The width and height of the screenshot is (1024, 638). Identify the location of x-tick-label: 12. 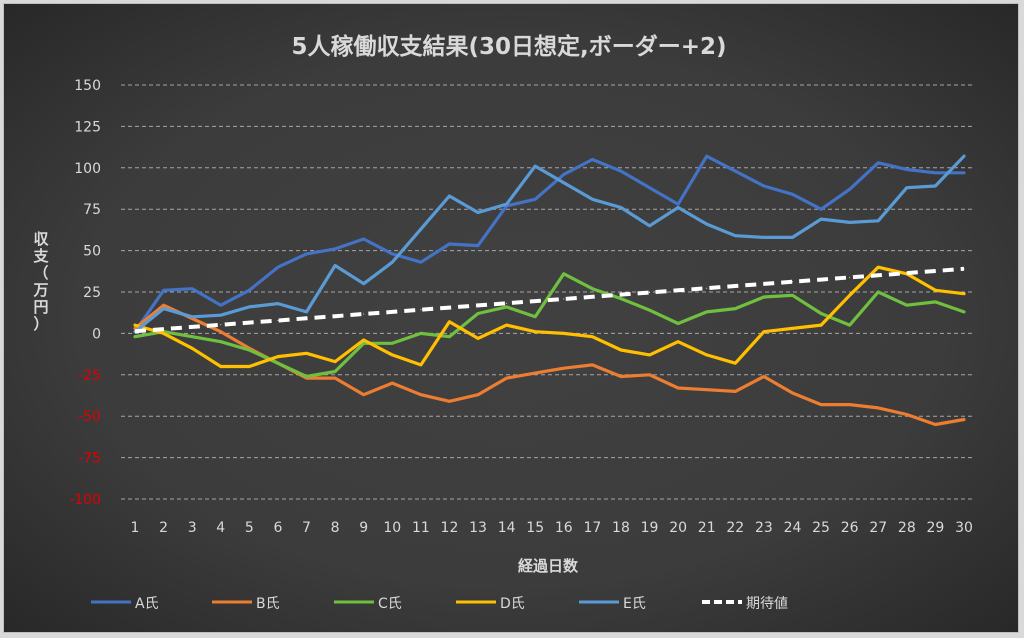
(450, 528).